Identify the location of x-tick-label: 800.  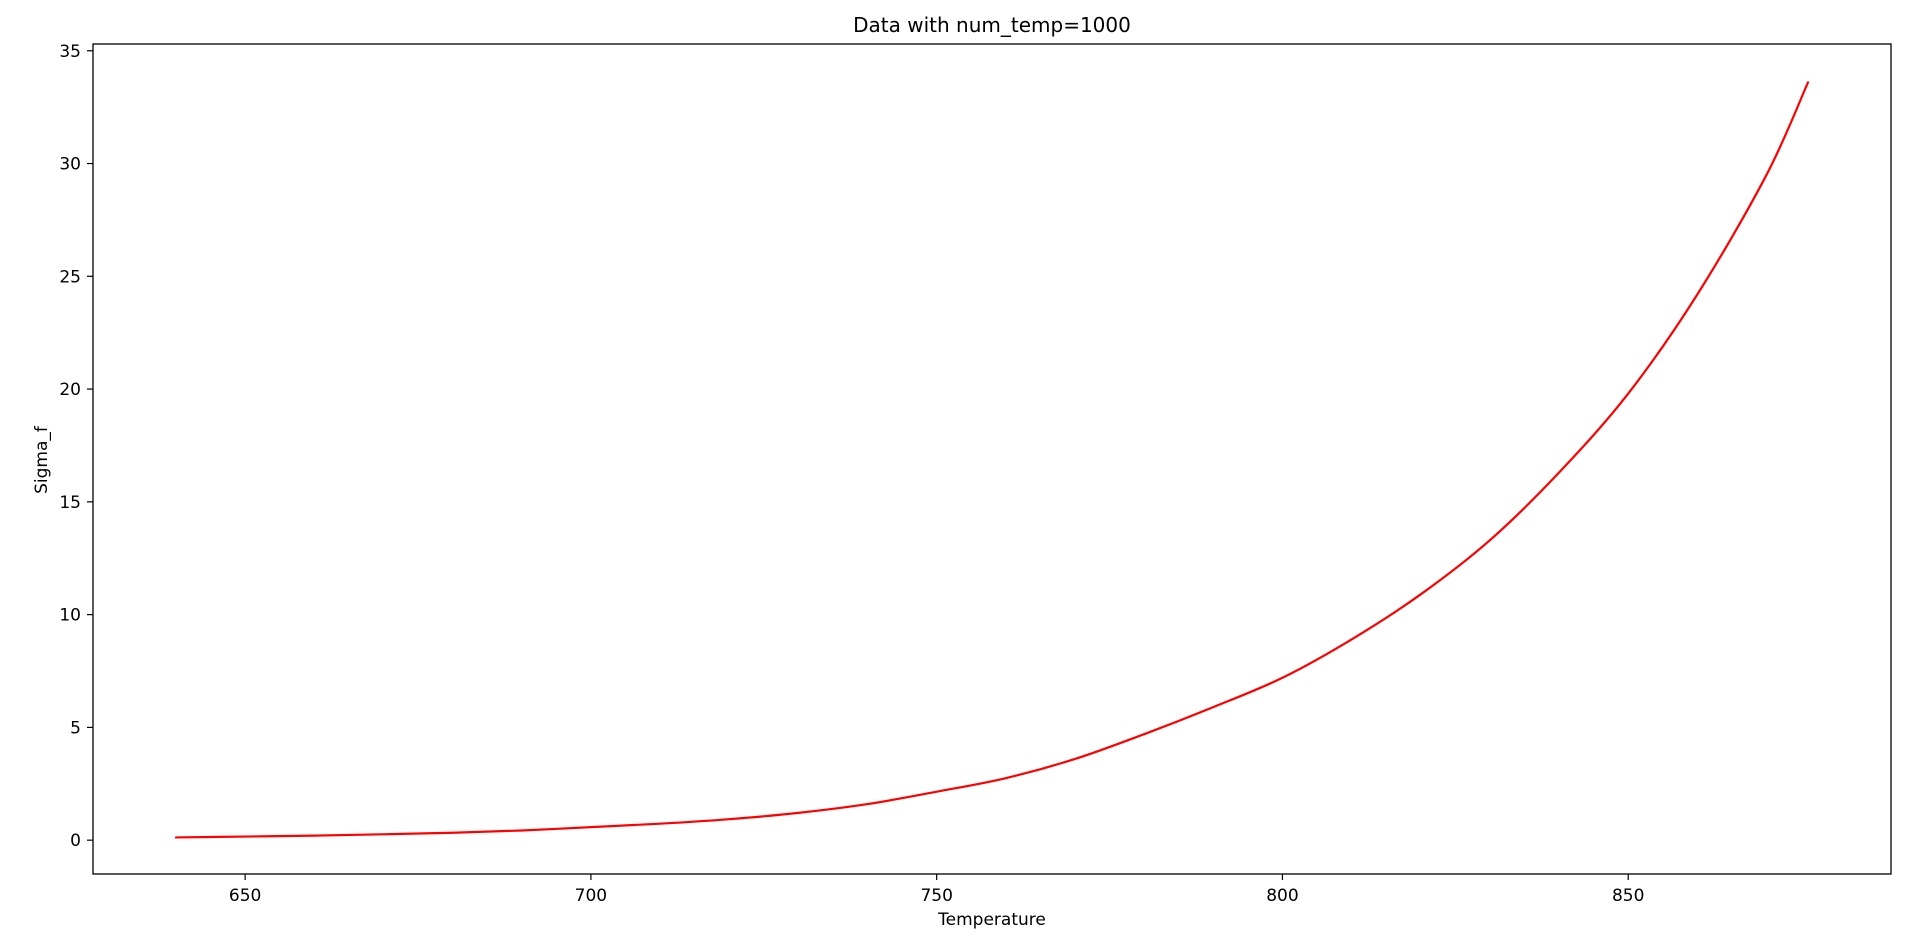
(1282, 896).